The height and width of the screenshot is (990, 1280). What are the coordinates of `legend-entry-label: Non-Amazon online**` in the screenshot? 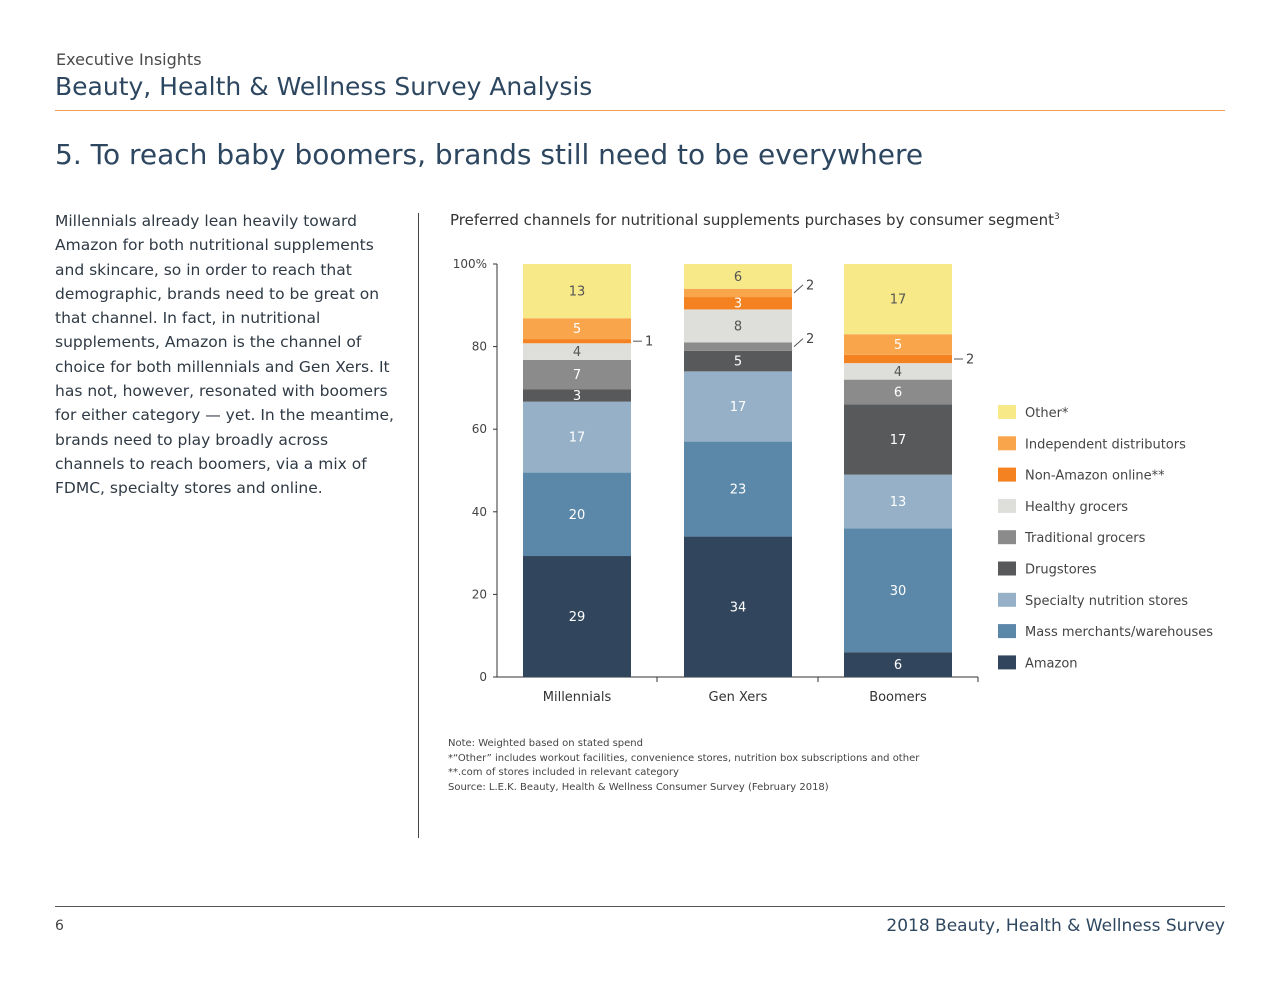 It's located at (1095, 476).